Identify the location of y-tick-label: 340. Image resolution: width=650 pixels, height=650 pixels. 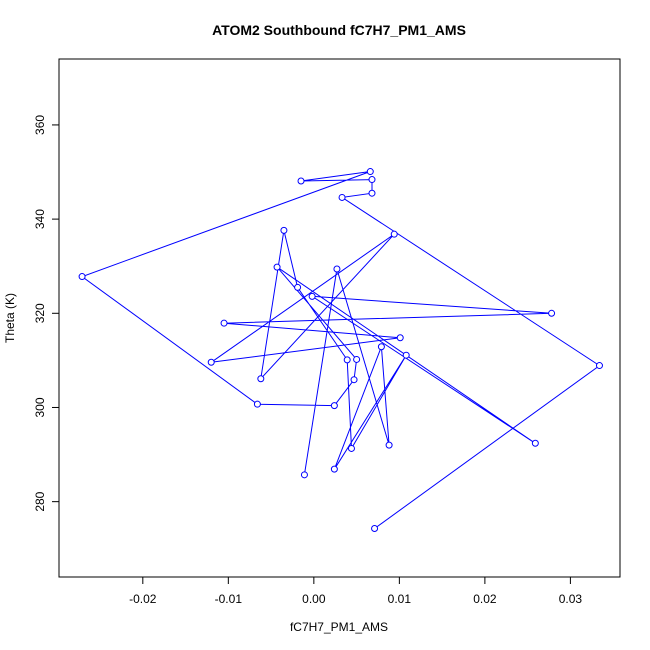
(40, 219).